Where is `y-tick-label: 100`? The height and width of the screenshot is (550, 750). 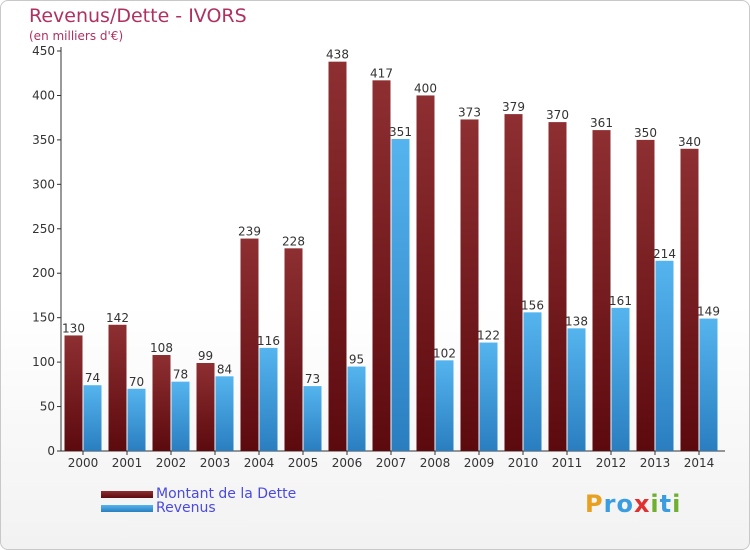
y-tick-label: 100 is located at coordinates (43, 362).